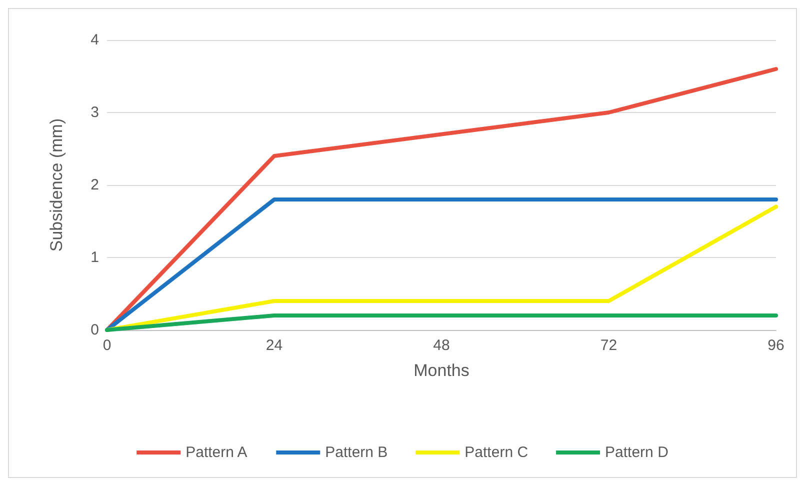  What do you see at coordinates (274, 345) in the screenshot?
I see `x-tick-label: 24` at bounding box center [274, 345].